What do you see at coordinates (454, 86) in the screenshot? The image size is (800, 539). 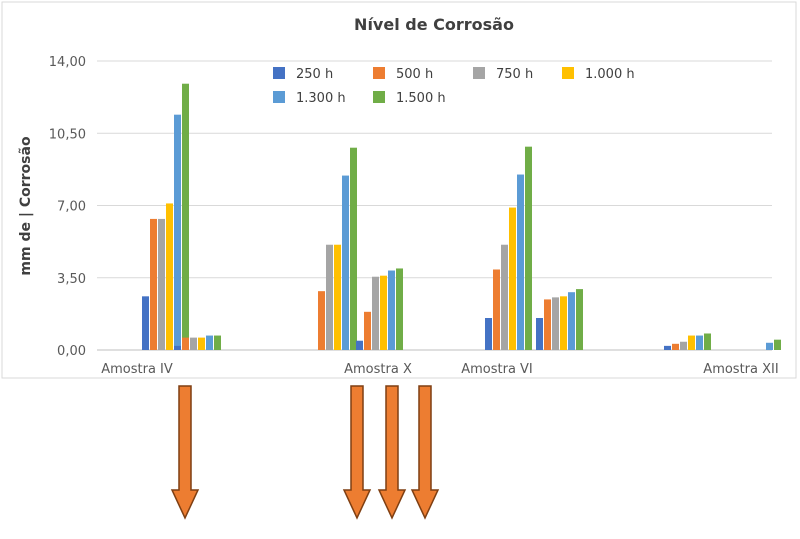 I see `legend: 250 h 500 h 750 h 1.000 h 1.300 h 1.500 h` at bounding box center [454, 86].